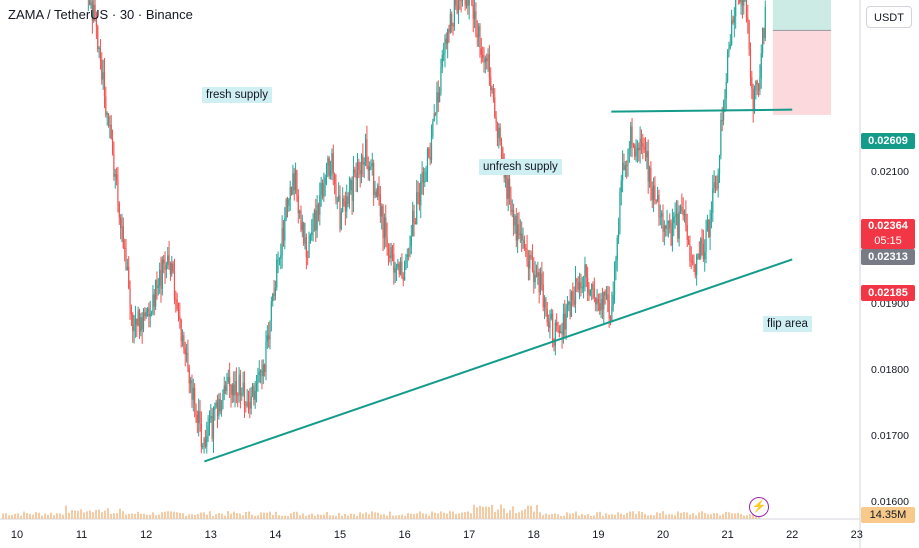 The height and width of the screenshot is (548, 919). I want to click on flip-area-note: flip area, so click(787, 324).